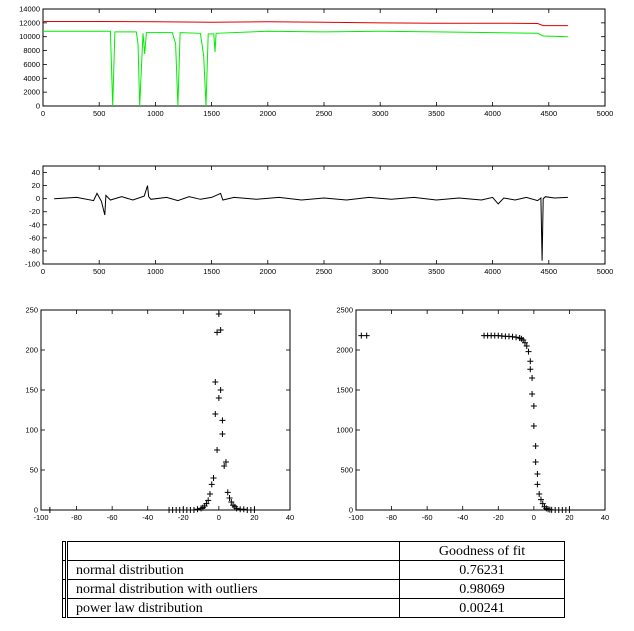 This screenshot has width=634, height=631. I want to click on y-tick-label: 1000, so click(344, 430).